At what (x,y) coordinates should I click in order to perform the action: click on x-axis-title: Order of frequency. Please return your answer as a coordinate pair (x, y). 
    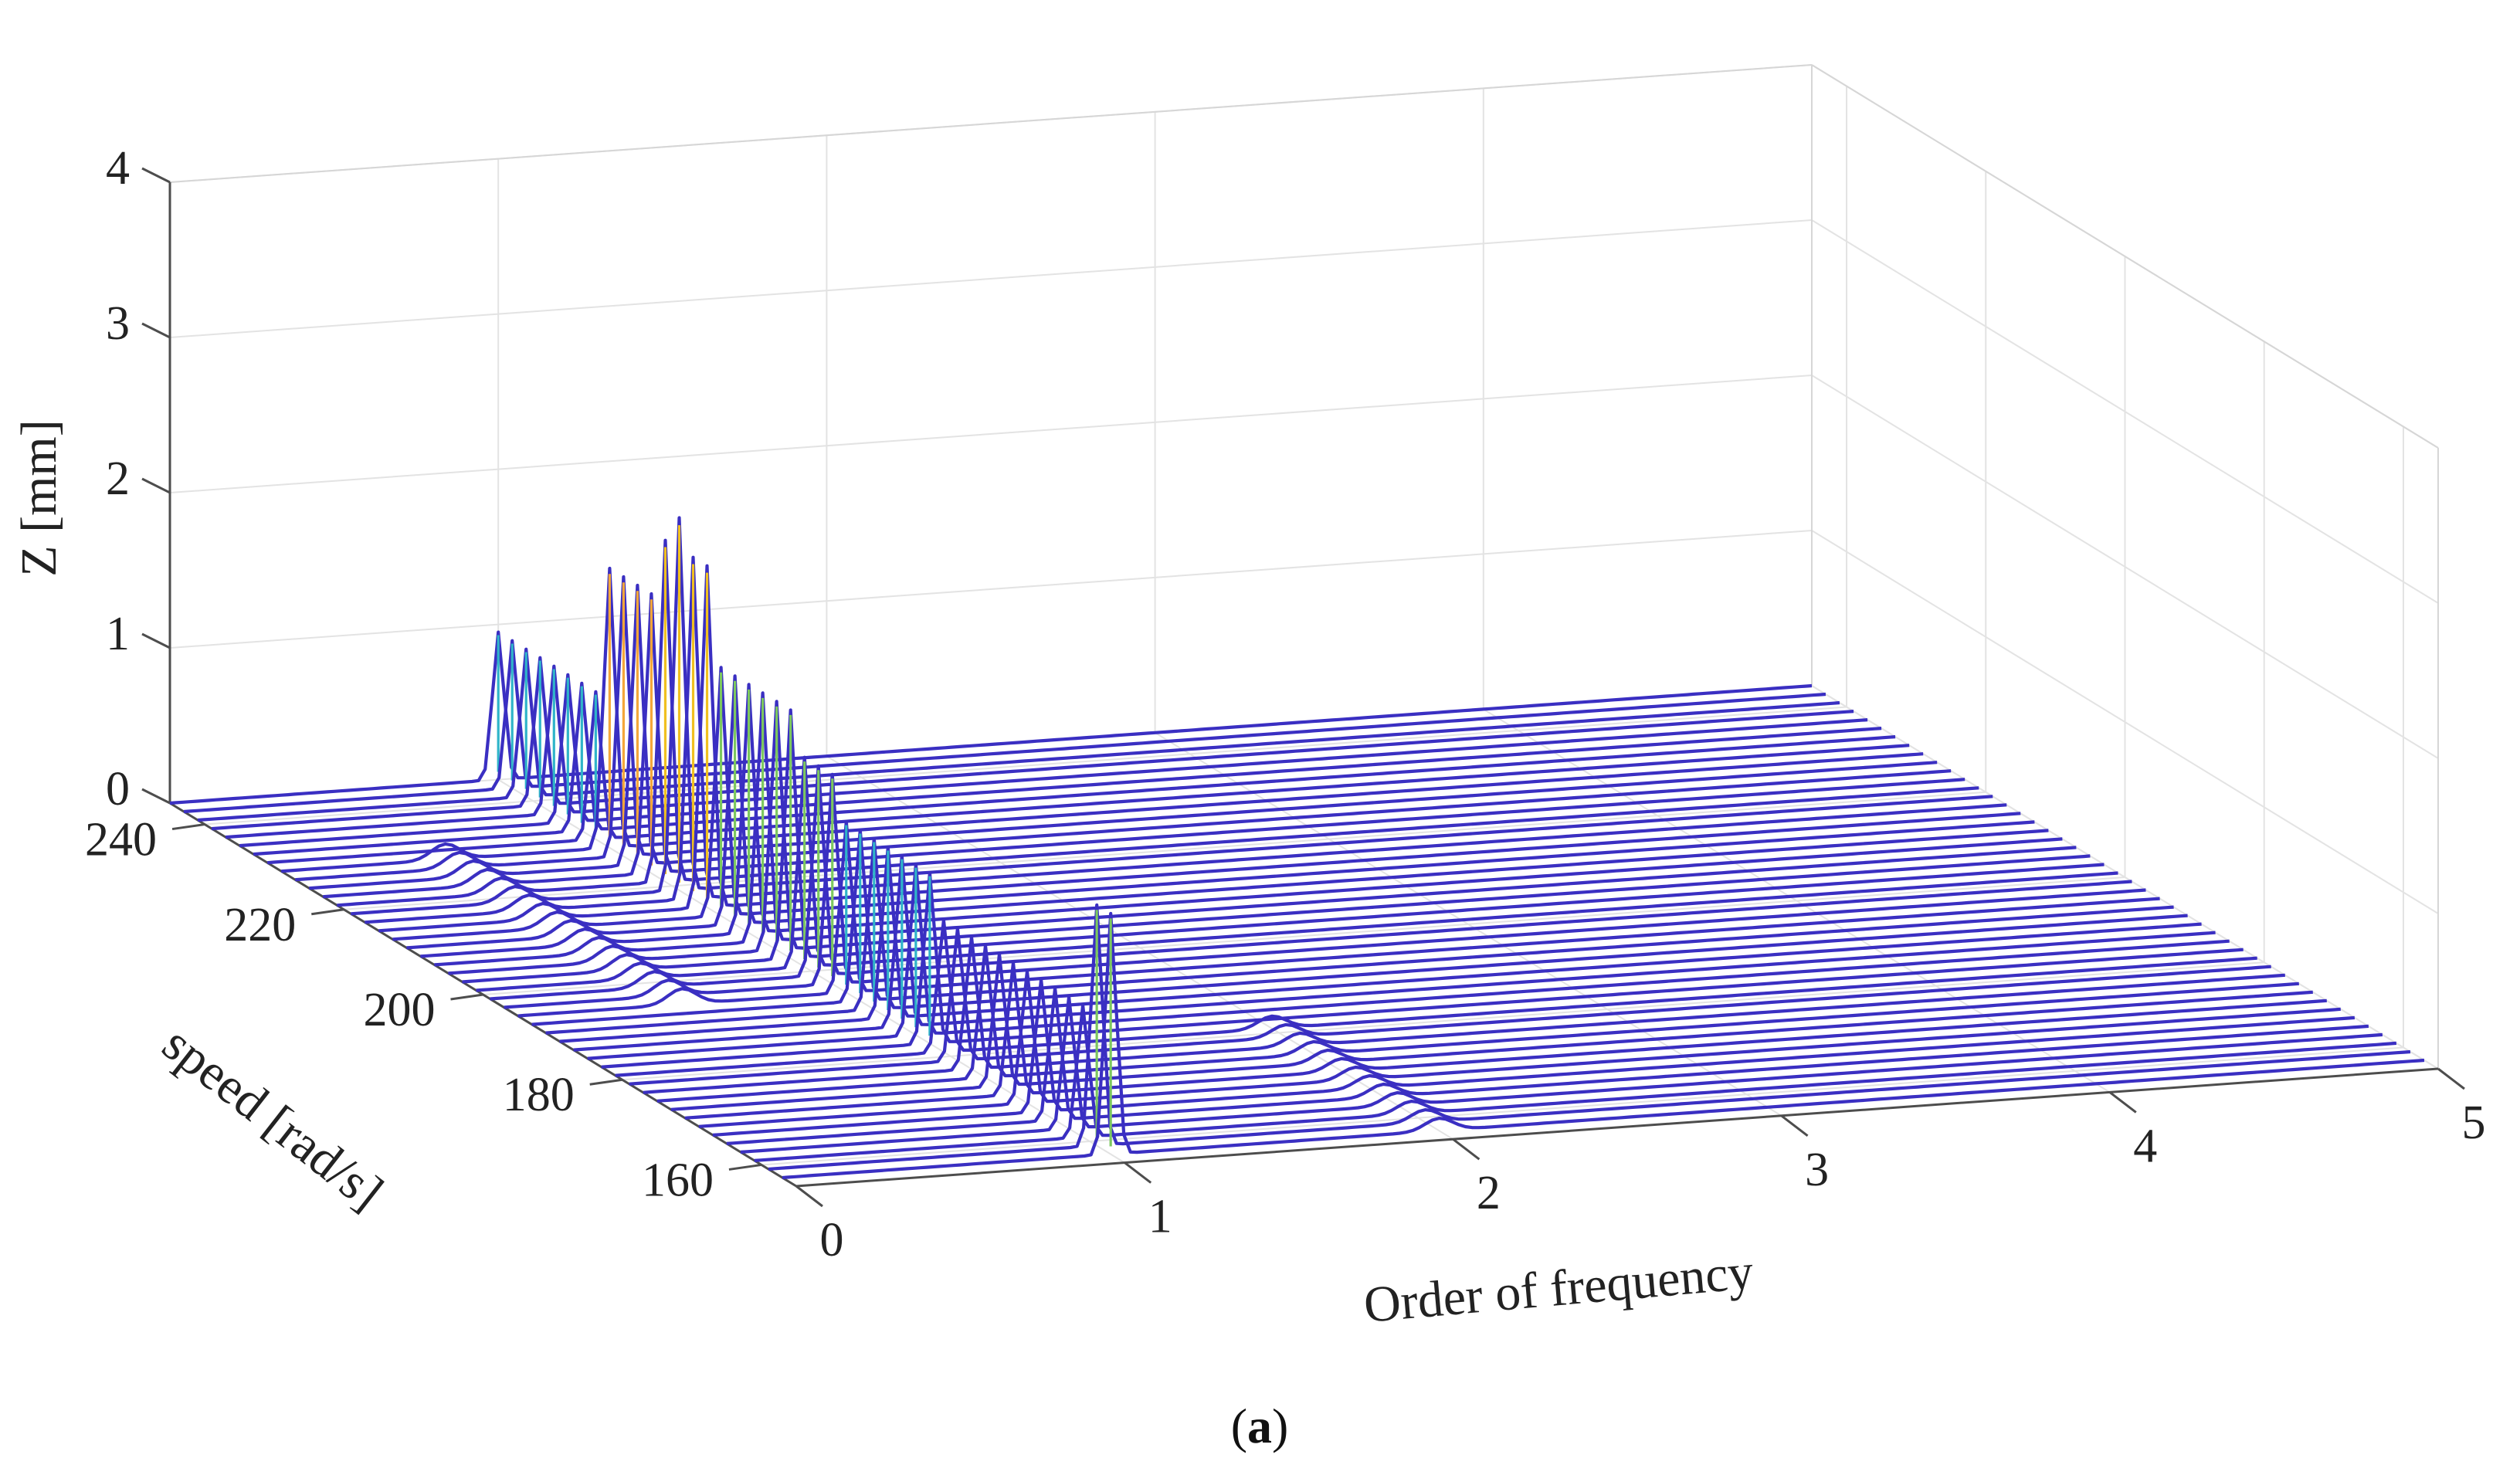
    Looking at the image, I should click on (1558, 1288).